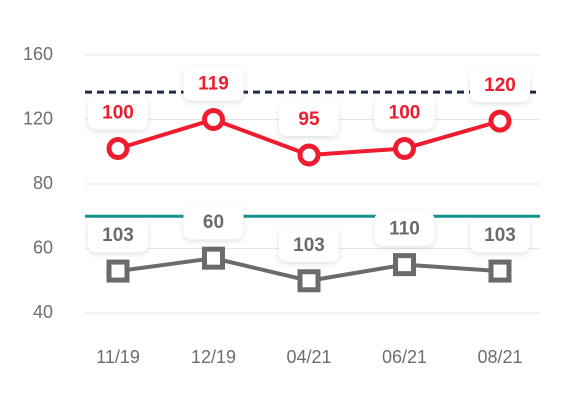  I want to click on y-tick-label: 160, so click(38, 54).